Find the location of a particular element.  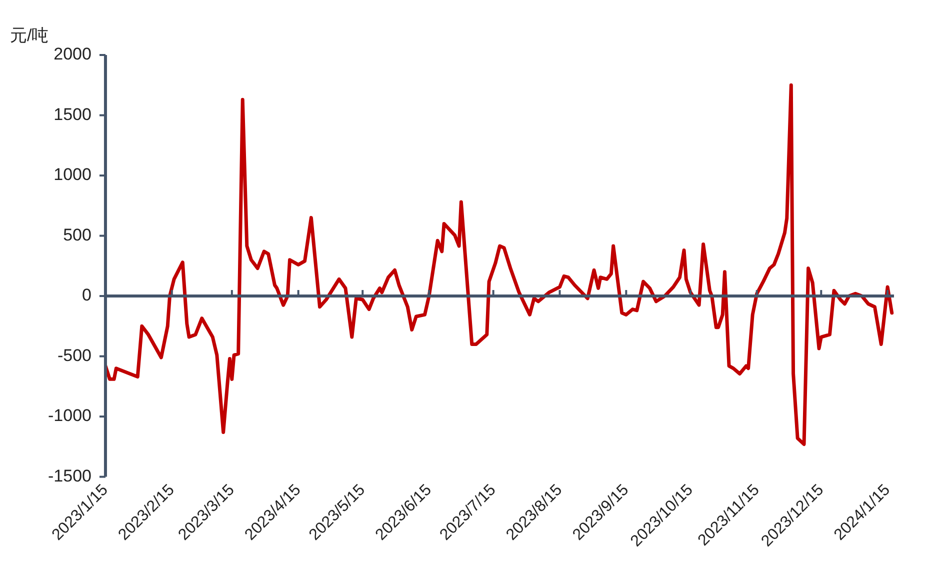

y-tick-label: 2000 is located at coordinates (73, 54).